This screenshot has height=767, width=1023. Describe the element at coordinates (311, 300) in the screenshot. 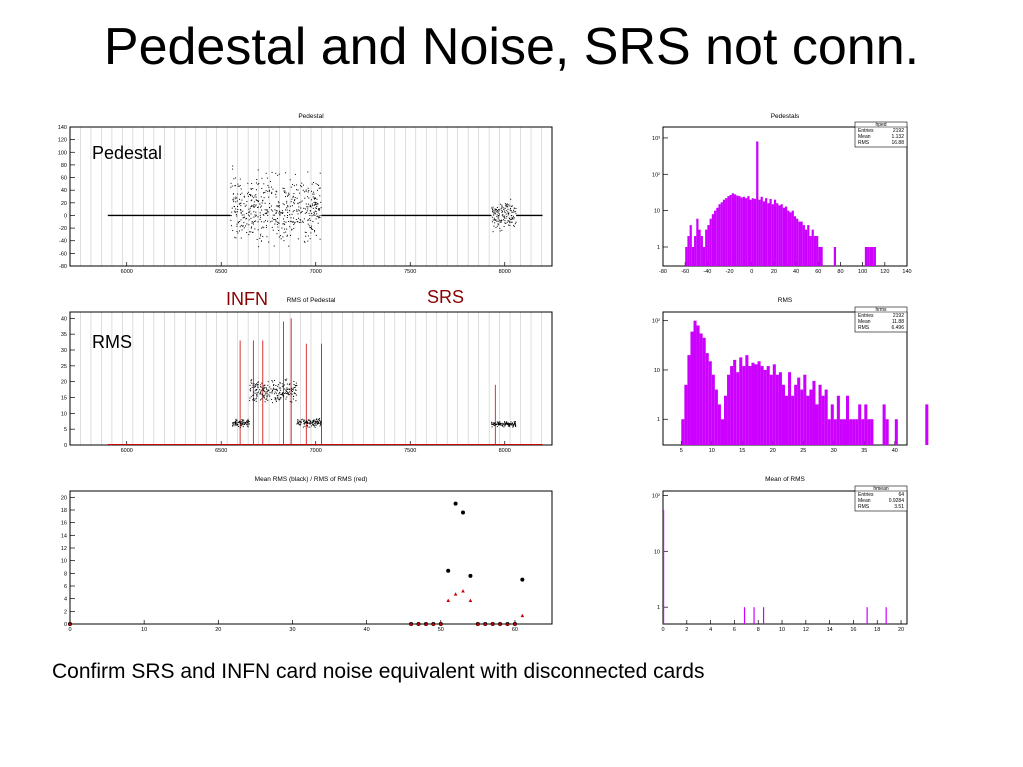

I see `chart-title: RMS of Pedestal` at that location.